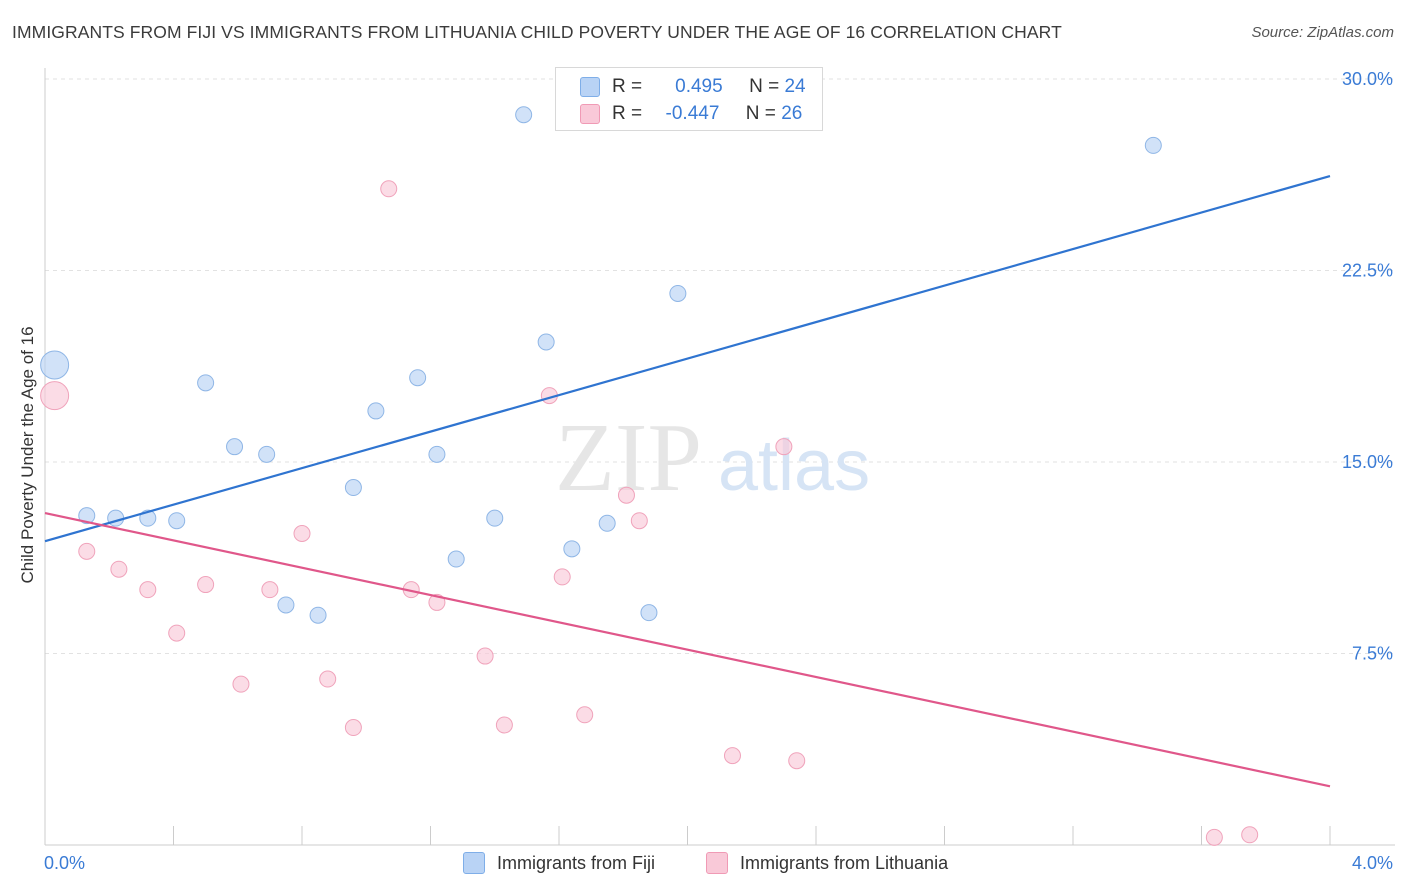 The height and width of the screenshot is (892, 1406). What do you see at coordinates (1367, 462) in the screenshot?
I see `y-tick-label: 15.0%` at bounding box center [1367, 462].